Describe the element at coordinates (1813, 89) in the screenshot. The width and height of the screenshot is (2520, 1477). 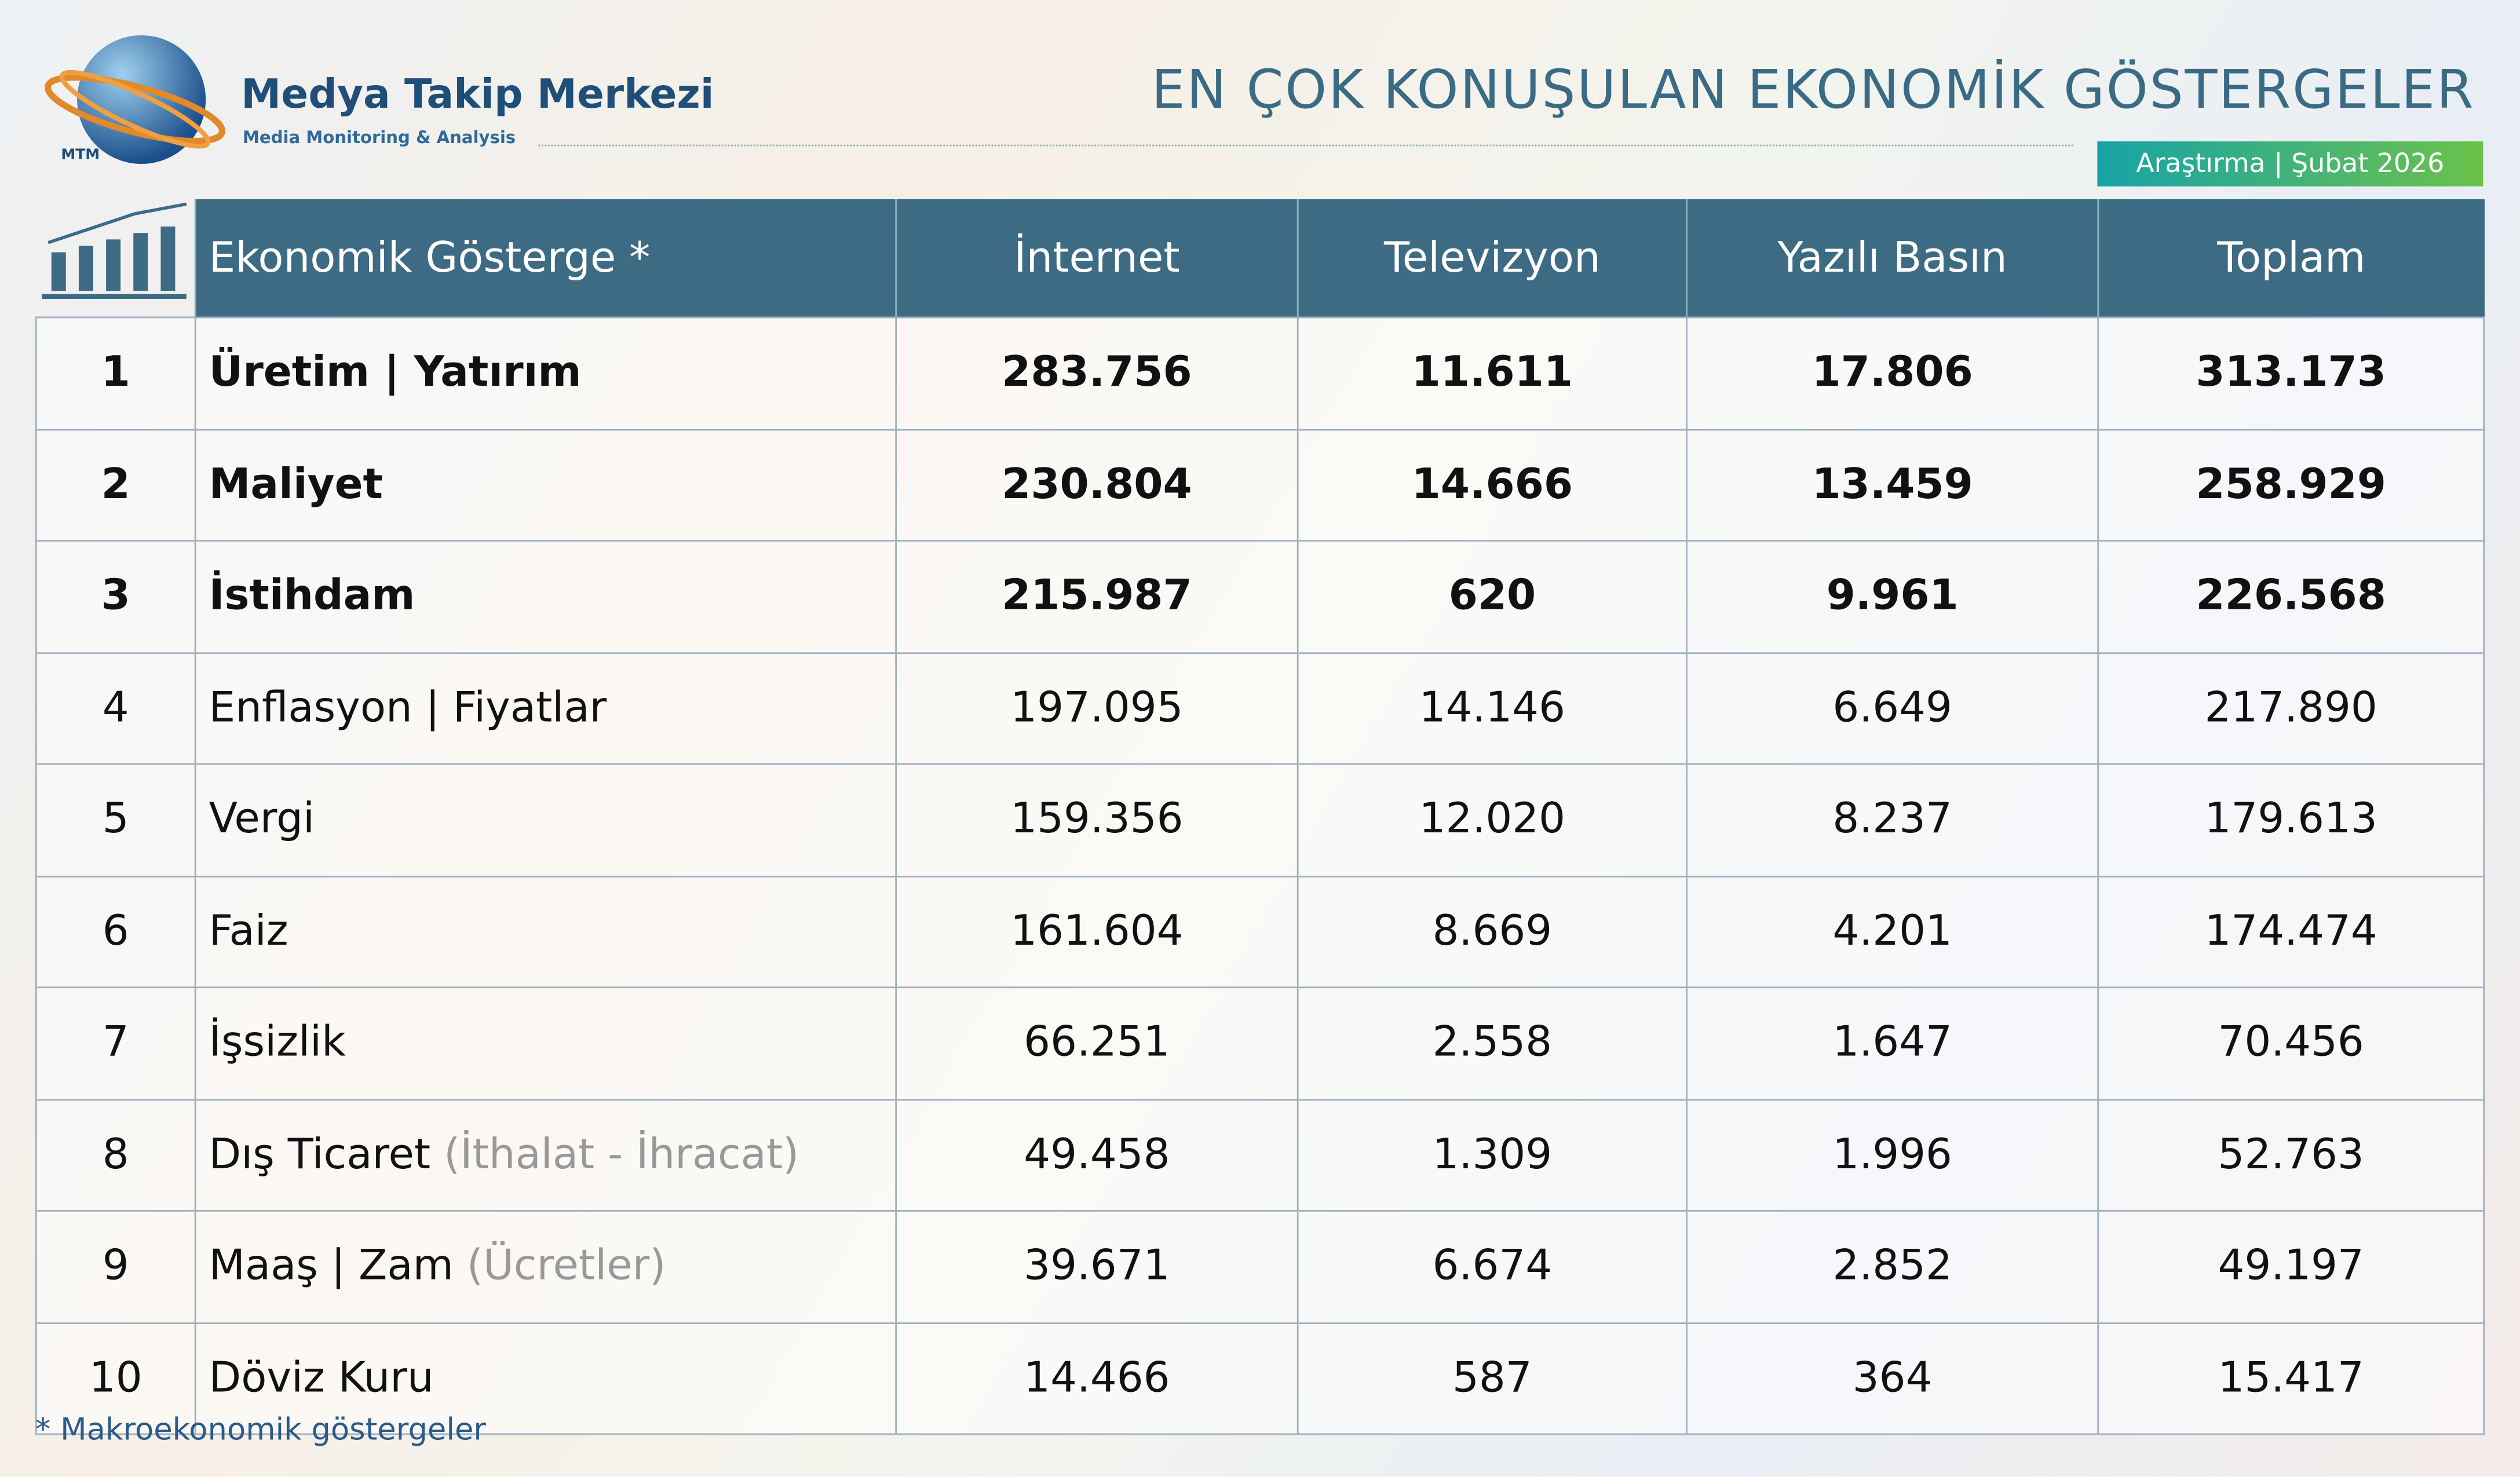
I see `page-title: EN ÇOK KONUŞULAN EKONOMİK GÖSTERGELER` at that location.